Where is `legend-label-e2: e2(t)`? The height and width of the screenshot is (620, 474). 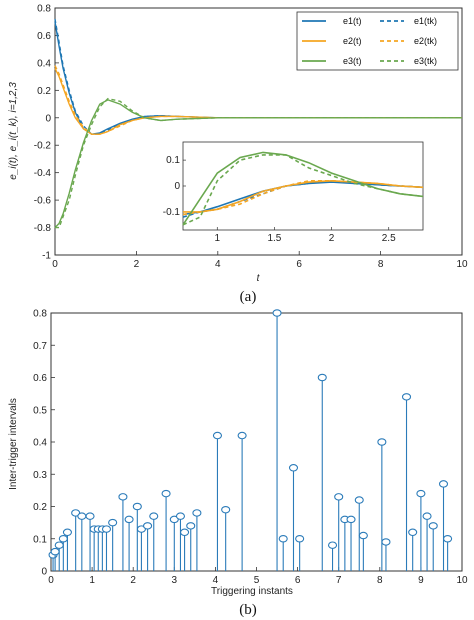
legend-label-e2: e2(t) is located at coordinates (352, 41).